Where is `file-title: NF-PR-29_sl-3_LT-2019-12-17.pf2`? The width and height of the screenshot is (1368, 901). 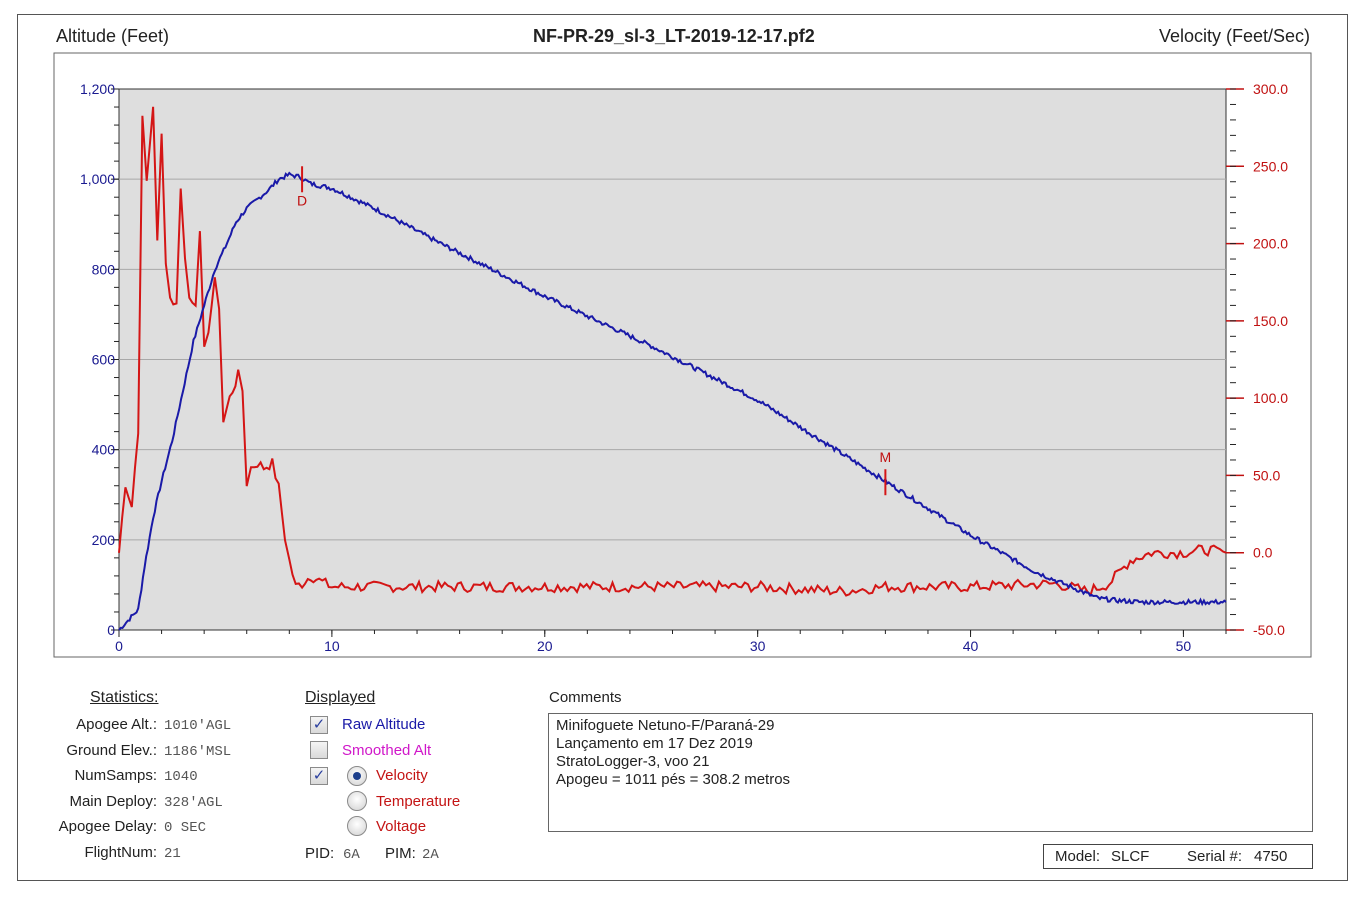 file-title: NF-PR-29_sl-3_LT-2019-12-17.pf2 is located at coordinates (674, 36).